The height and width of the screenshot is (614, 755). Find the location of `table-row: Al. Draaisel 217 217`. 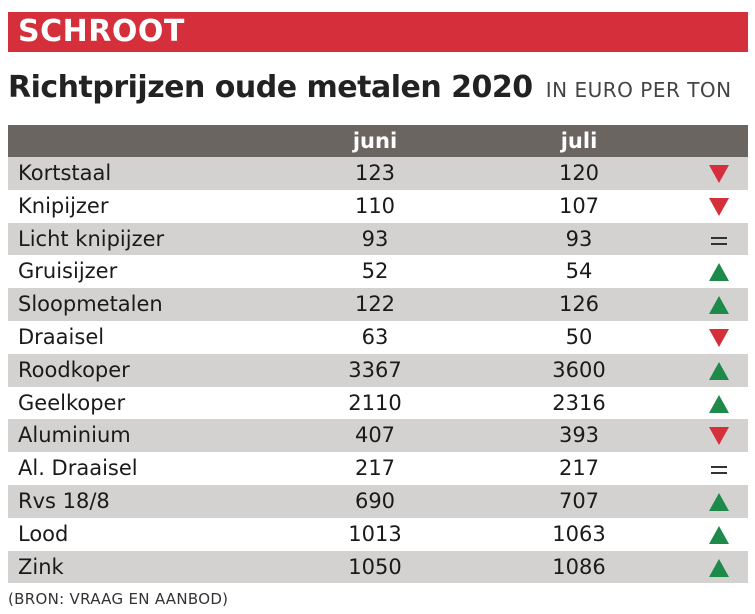

table-row: Al. Draaisel 217 217 is located at coordinates (378, 468).